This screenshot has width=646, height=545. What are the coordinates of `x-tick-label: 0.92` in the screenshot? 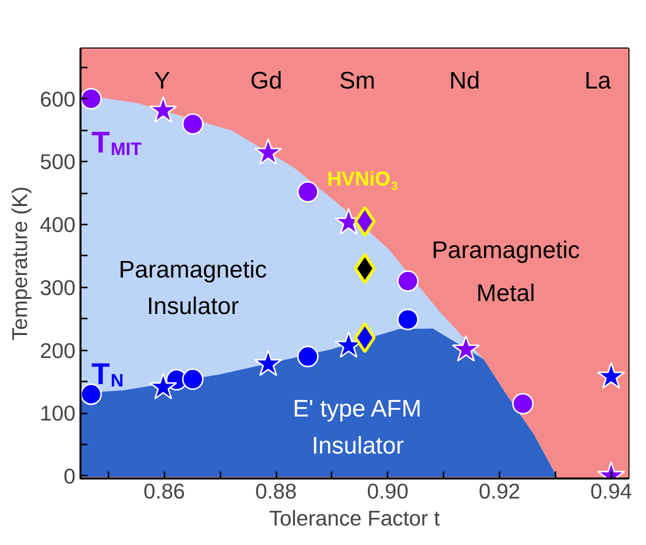 It's located at (499, 492).